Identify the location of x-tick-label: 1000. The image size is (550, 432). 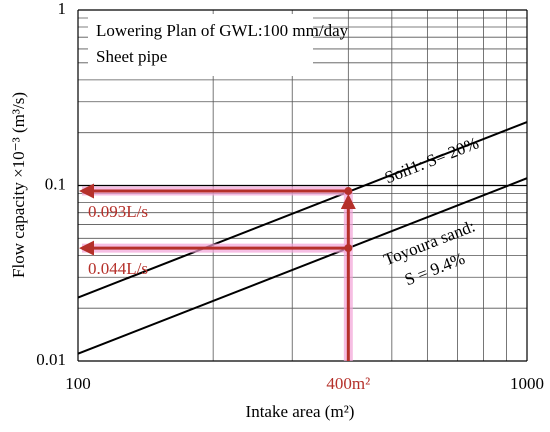
(527, 383).